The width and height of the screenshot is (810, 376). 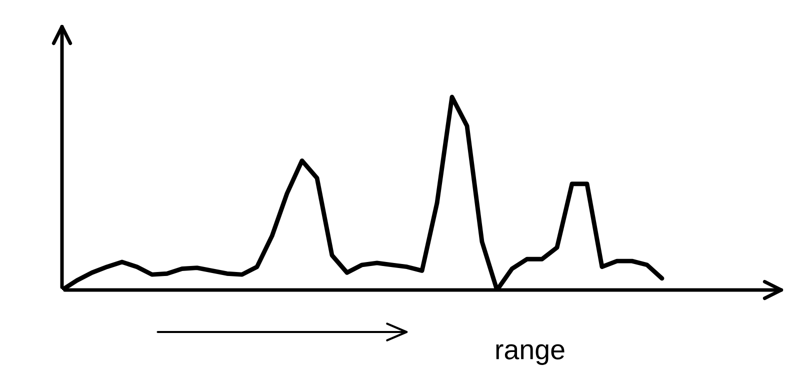 What do you see at coordinates (530, 354) in the screenshot?
I see `text: range` at bounding box center [530, 354].